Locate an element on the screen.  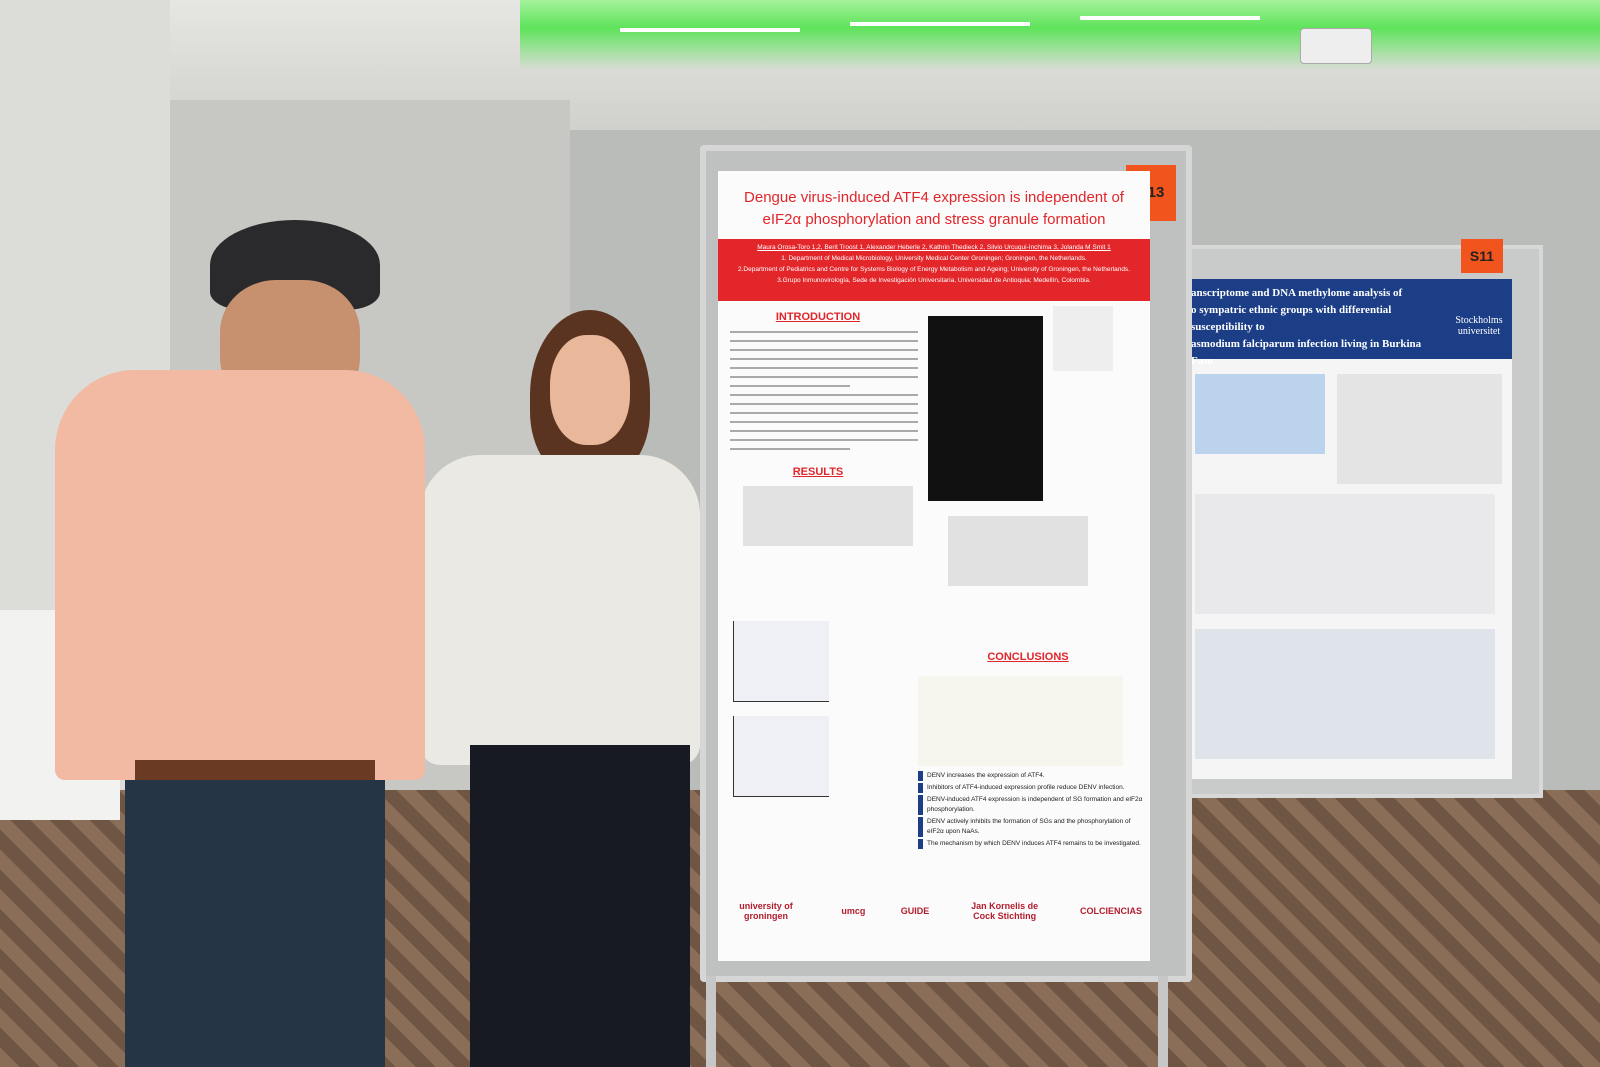
belt is located at coordinates (255, 771).